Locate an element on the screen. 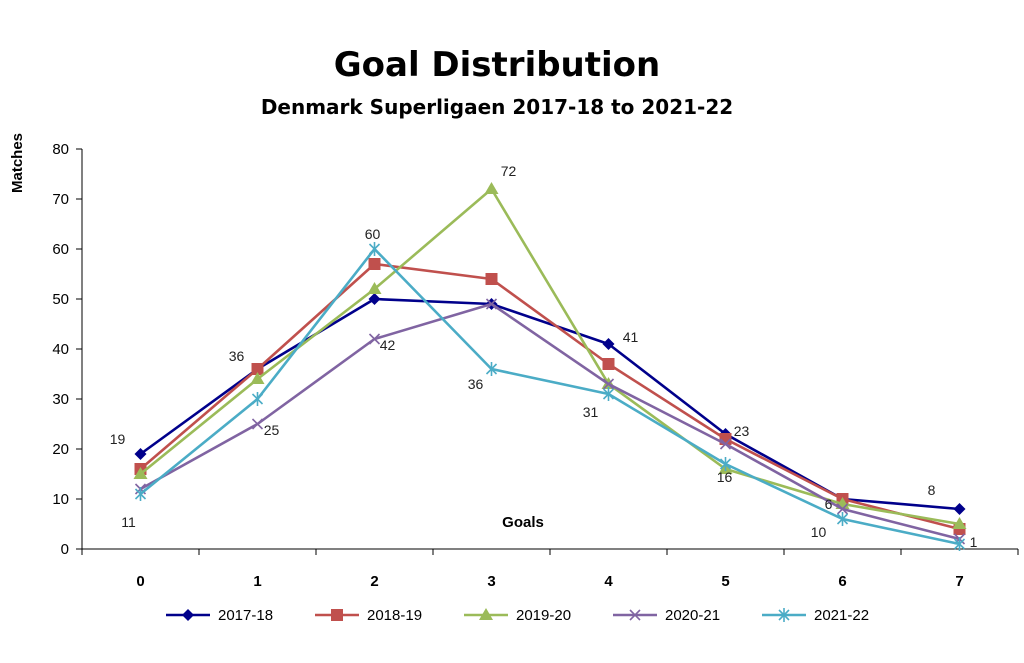 The width and height of the screenshot is (1024, 663). legend-item-2020-21: 2020-21 is located at coordinates (666, 615).